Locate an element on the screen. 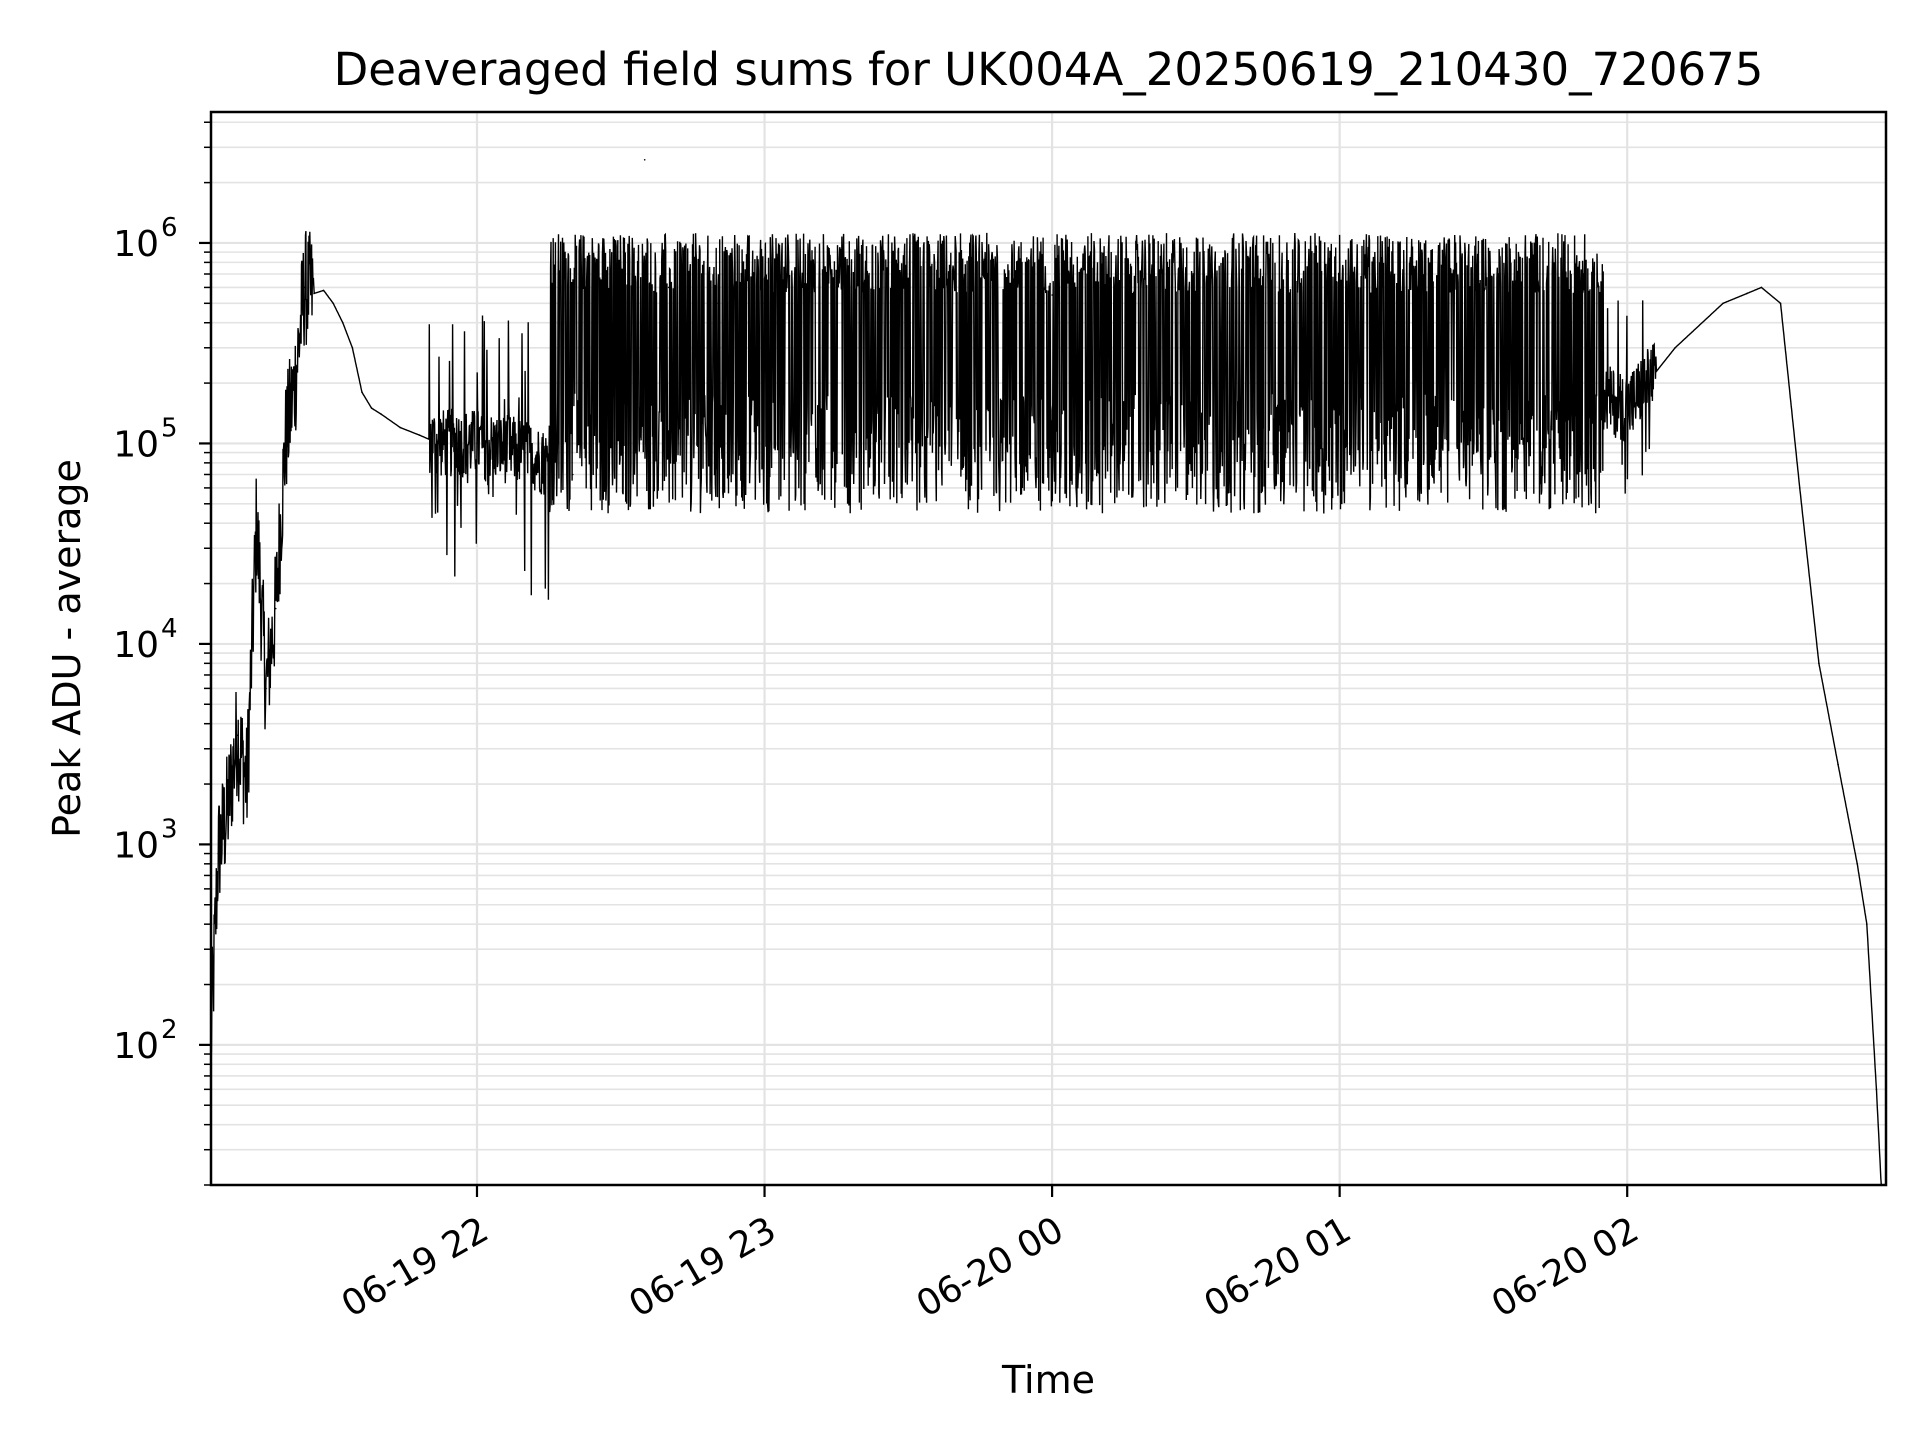  y-axis-label: Peak ADU - average is located at coordinates (67, 648).